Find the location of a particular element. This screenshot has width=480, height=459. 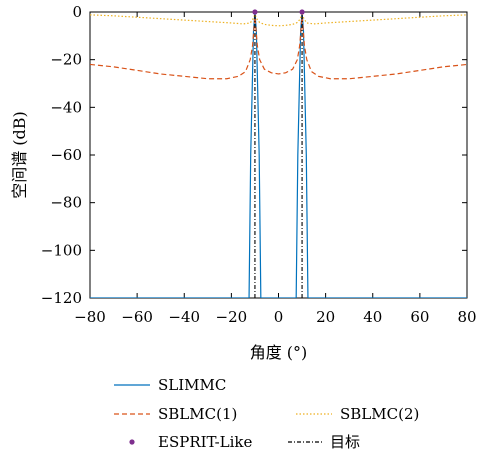

y-axis-label: 空间谱 (dB) is located at coordinates (19, 155).